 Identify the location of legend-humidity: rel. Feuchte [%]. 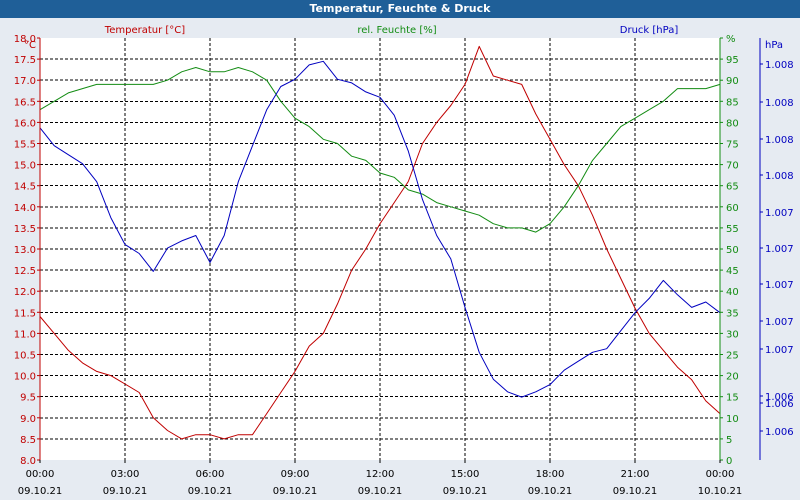
(396, 30).